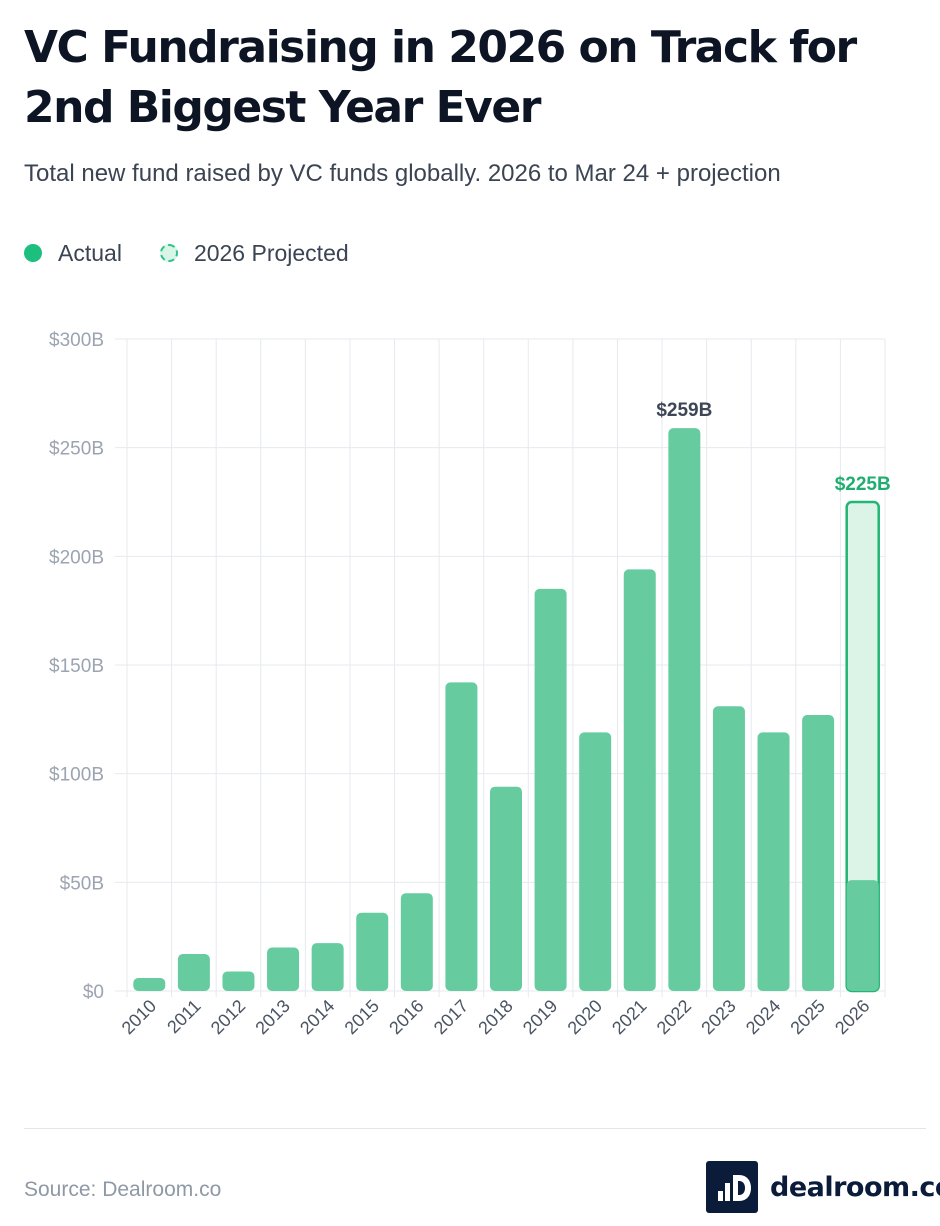 The height and width of the screenshot is (1226, 940). Describe the element at coordinates (149, 984) in the screenshot. I see `bar-2010` at that location.